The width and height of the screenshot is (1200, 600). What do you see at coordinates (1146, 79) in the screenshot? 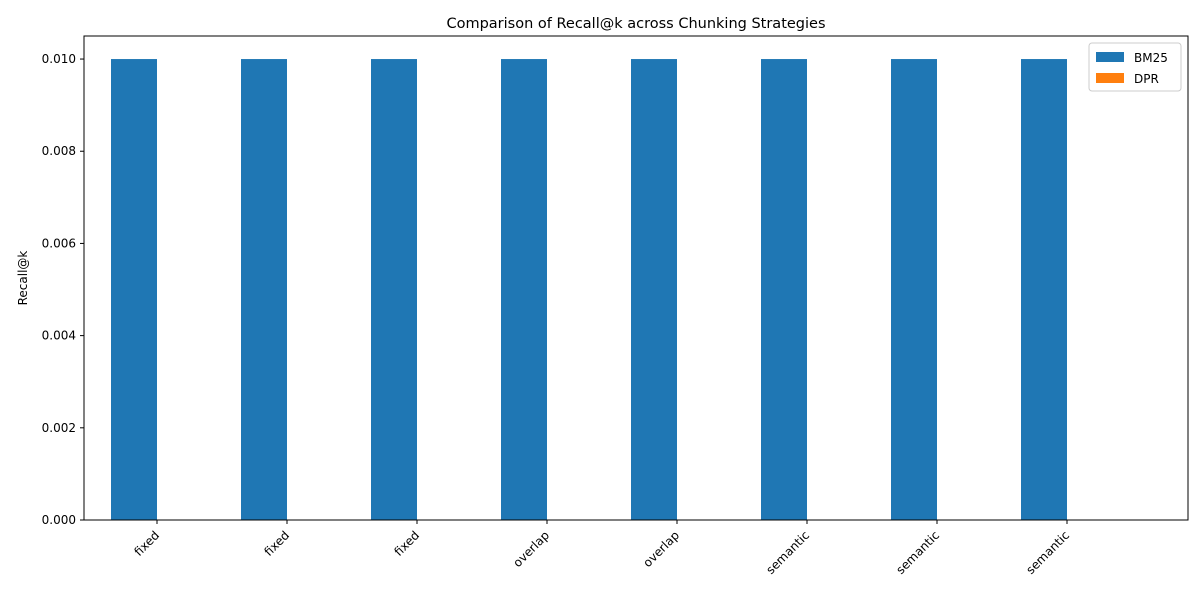
I see `legend-label-dpr: DPR` at bounding box center [1146, 79].